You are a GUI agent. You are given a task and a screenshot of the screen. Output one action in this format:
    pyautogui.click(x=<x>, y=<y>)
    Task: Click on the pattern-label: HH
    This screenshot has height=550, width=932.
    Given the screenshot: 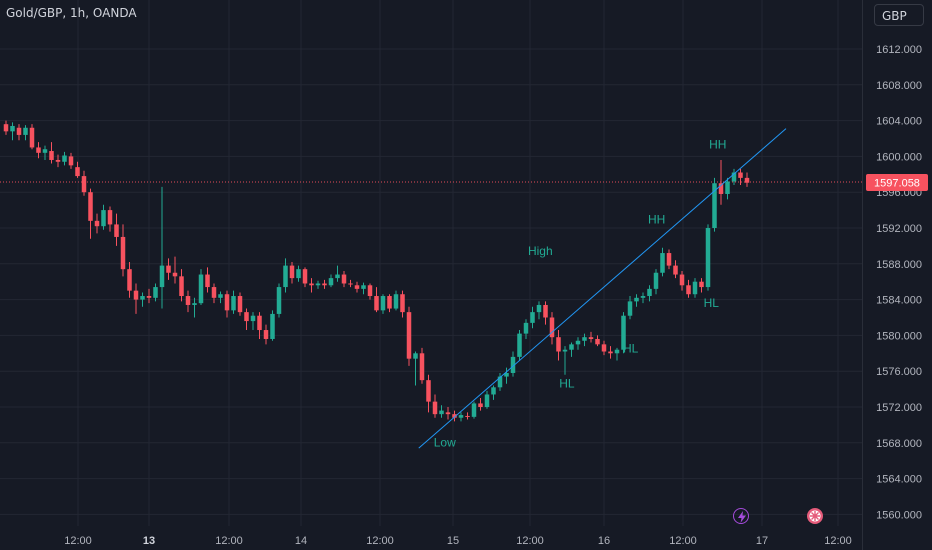 What is the action you would take?
    pyautogui.click(x=656, y=220)
    